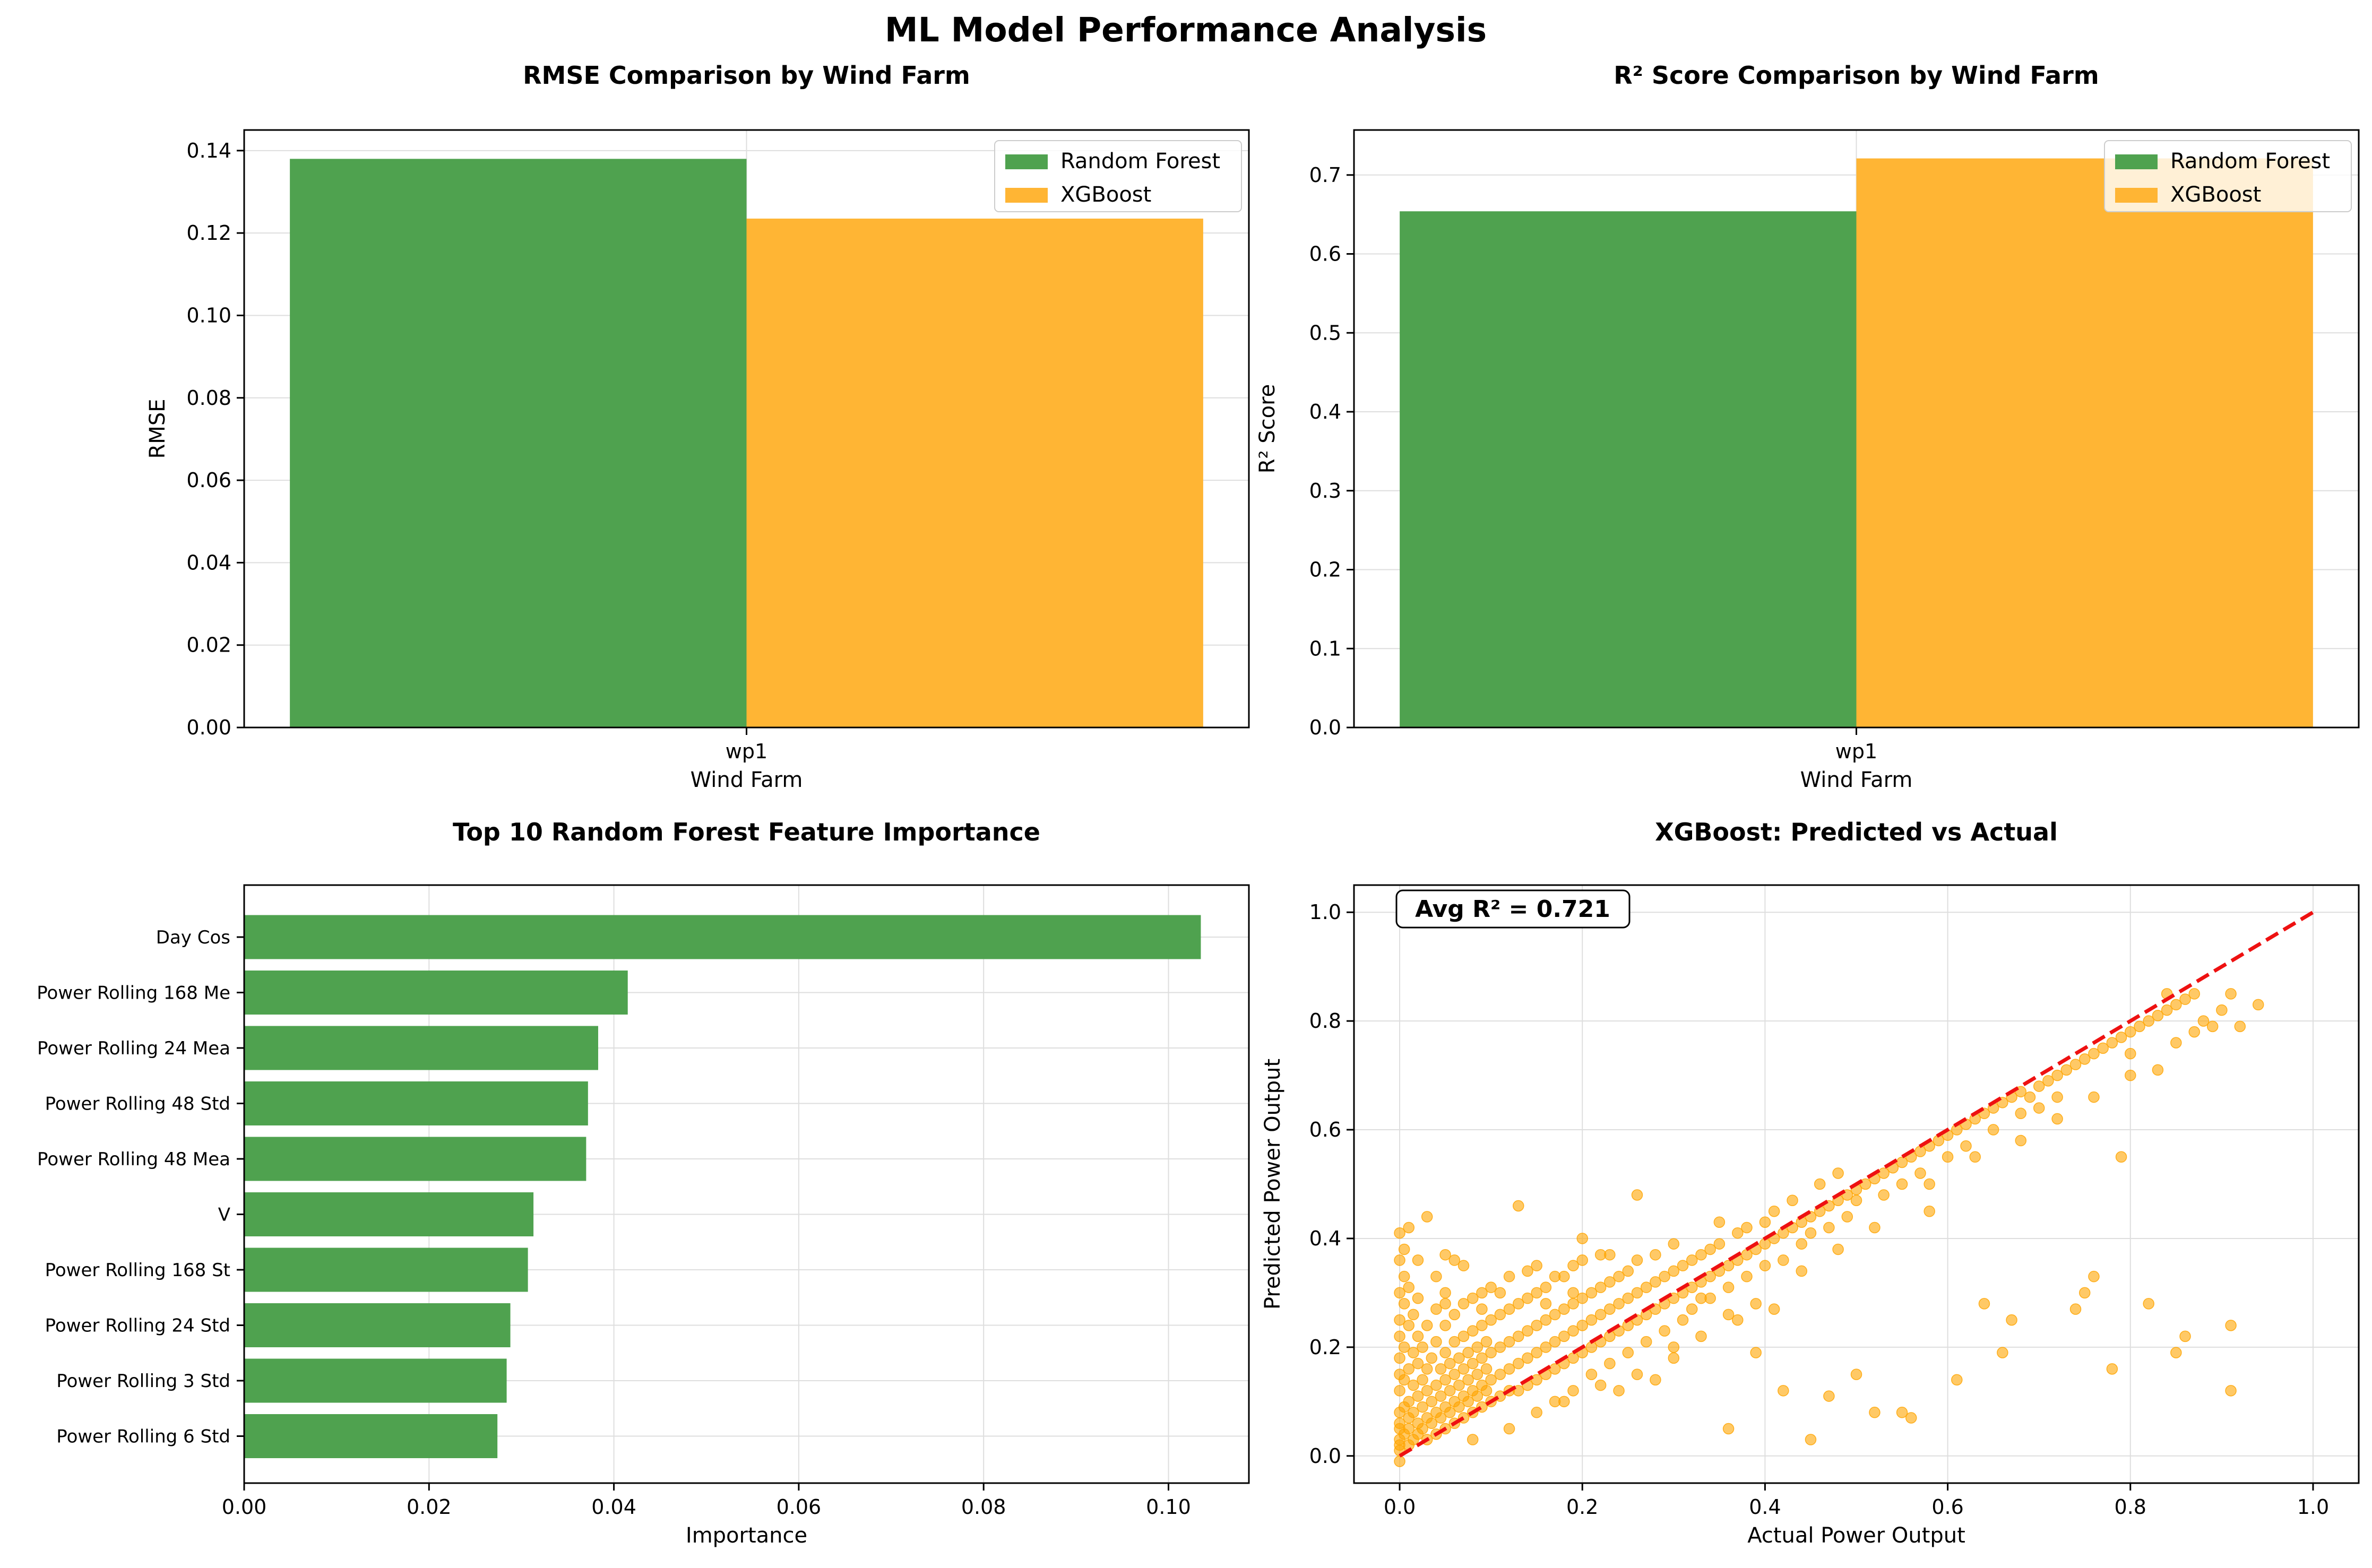 The width and height of the screenshot is (2372, 1568). What do you see at coordinates (133, 1048) in the screenshot?
I see `feature-label: Power Rolling 24 Mea` at bounding box center [133, 1048].